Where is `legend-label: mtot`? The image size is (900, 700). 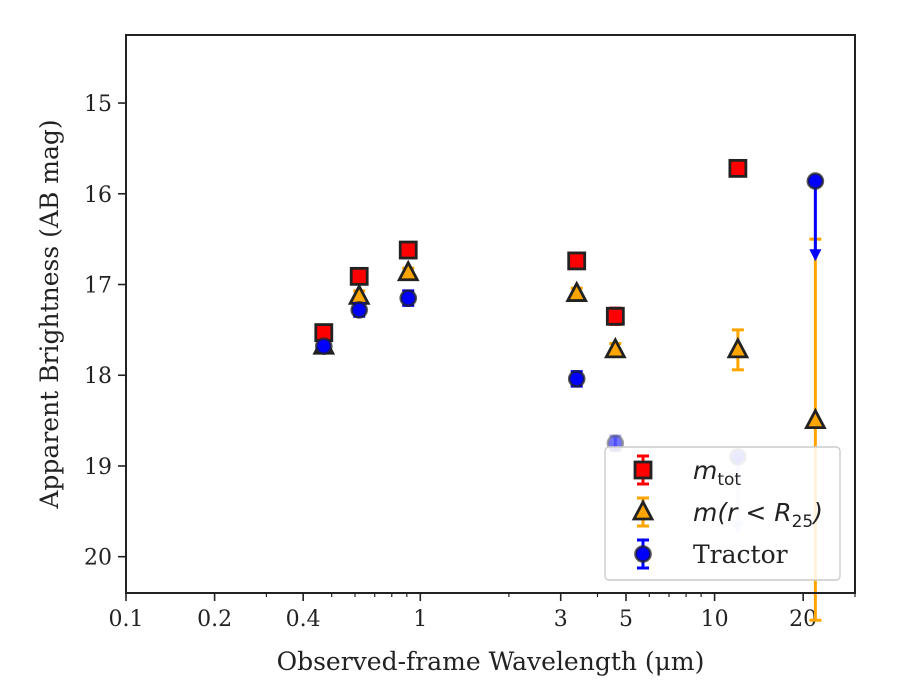 legend-label: mtot is located at coordinates (717, 473).